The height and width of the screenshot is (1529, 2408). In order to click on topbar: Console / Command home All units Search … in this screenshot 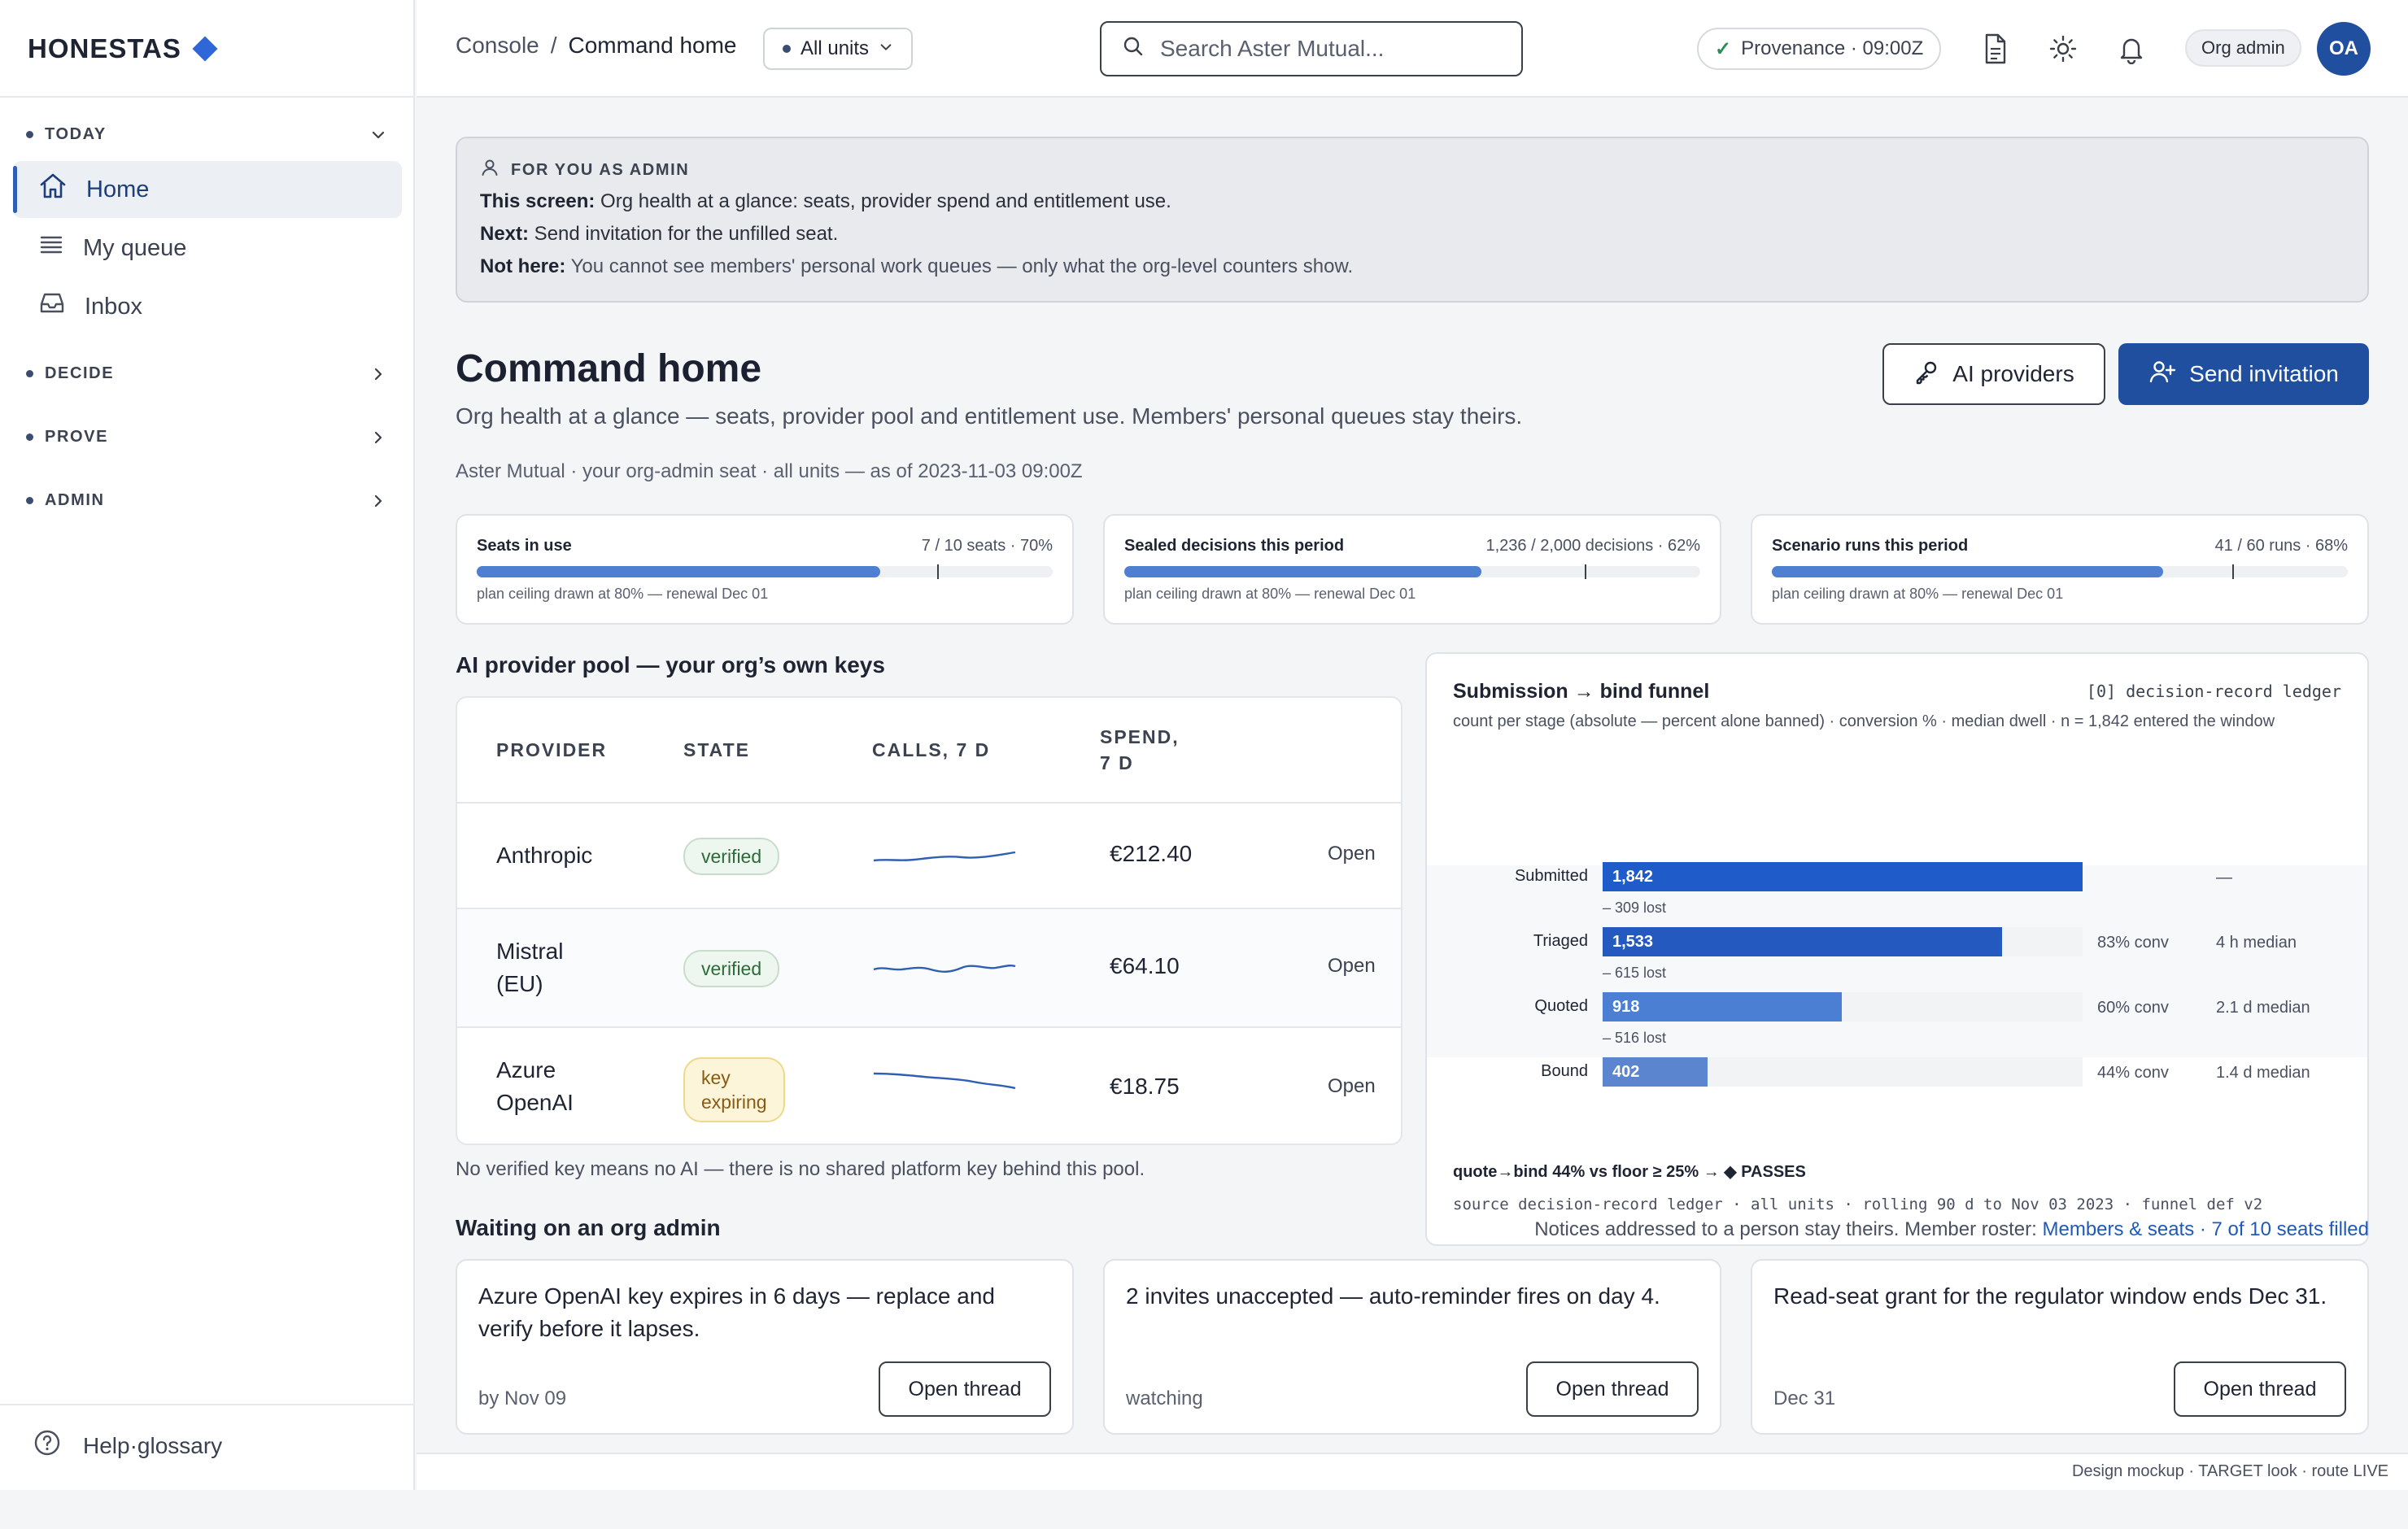, I will do `click(1413, 49)`.